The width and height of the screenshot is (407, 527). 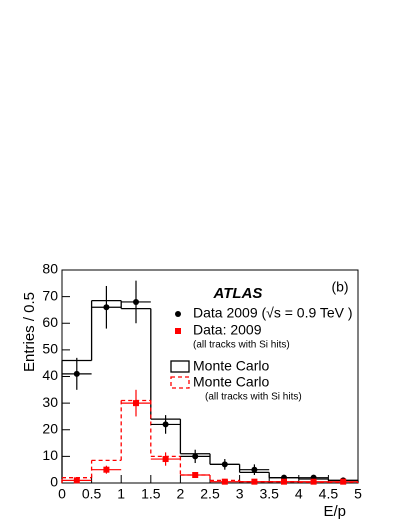 What do you see at coordinates (50, 402) in the screenshot?
I see `y-tick-label: 30` at bounding box center [50, 402].